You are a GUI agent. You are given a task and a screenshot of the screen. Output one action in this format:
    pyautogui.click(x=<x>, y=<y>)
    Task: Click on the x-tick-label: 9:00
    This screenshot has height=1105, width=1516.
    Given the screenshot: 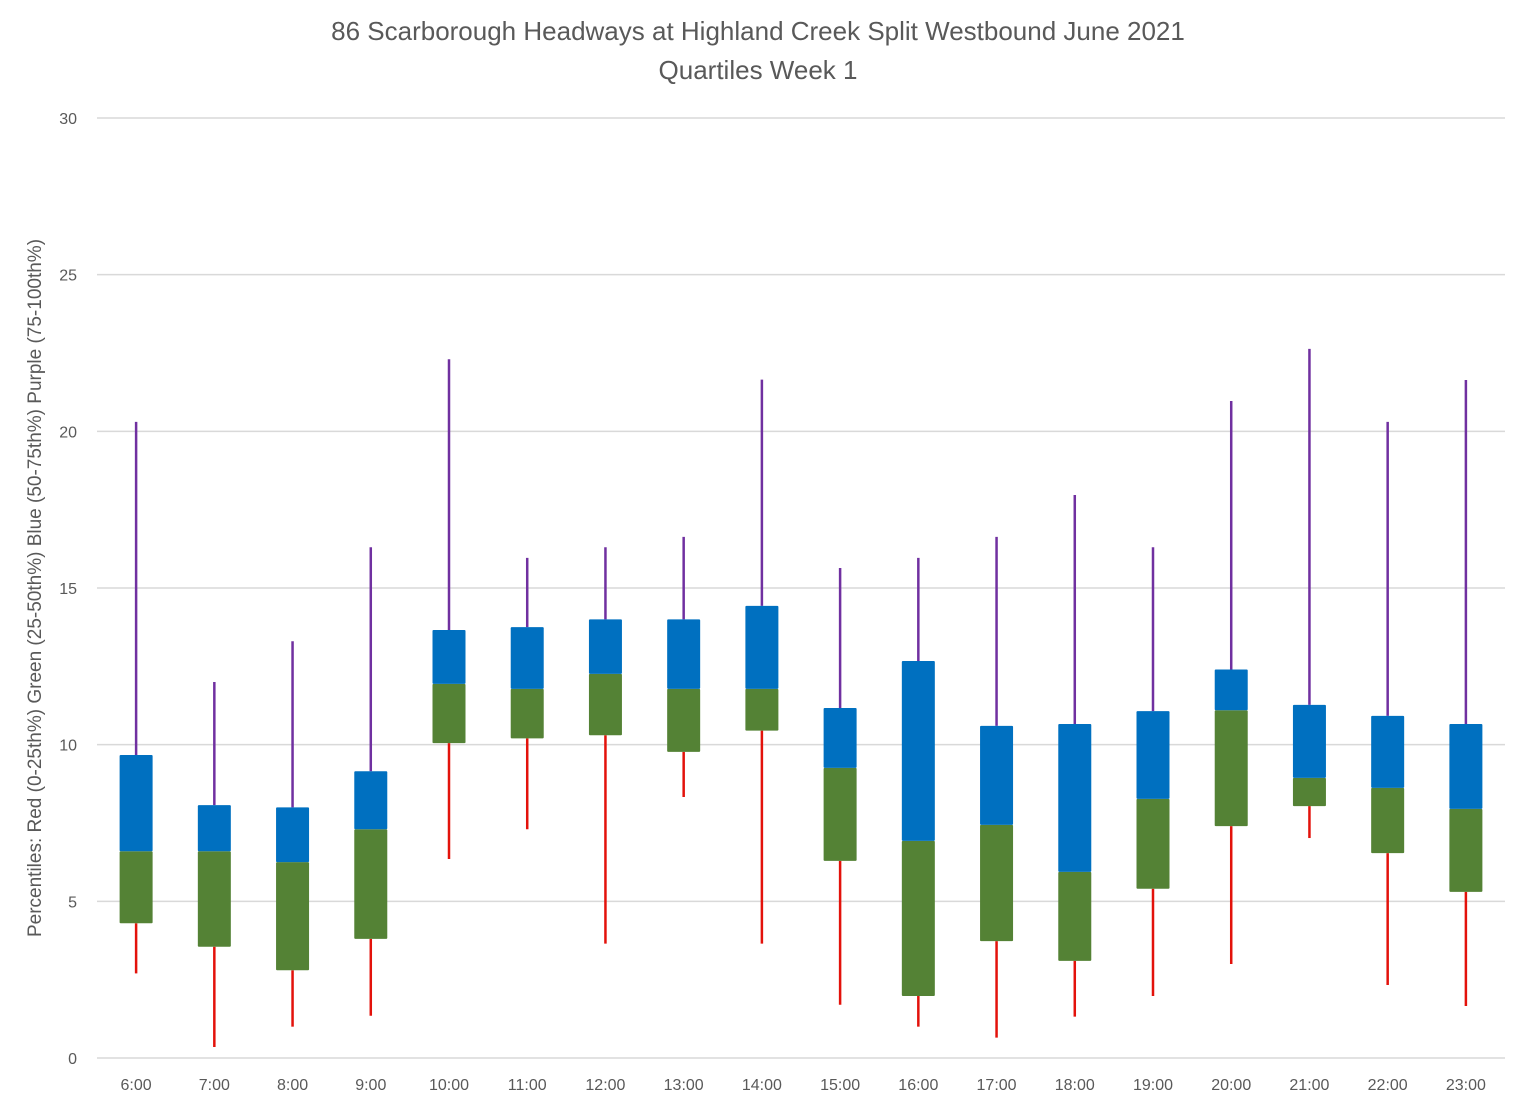 What is the action you would take?
    pyautogui.click(x=370, y=1085)
    